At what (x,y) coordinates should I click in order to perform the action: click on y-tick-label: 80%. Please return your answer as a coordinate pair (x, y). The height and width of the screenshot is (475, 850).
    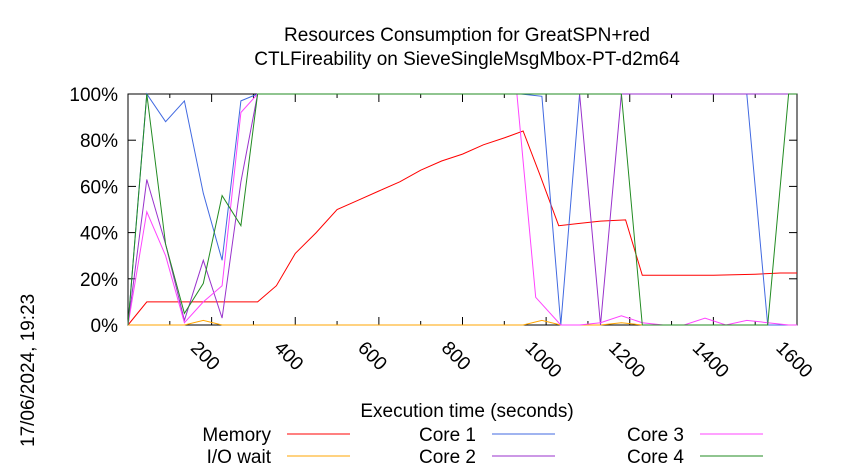
    Looking at the image, I should click on (99, 141).